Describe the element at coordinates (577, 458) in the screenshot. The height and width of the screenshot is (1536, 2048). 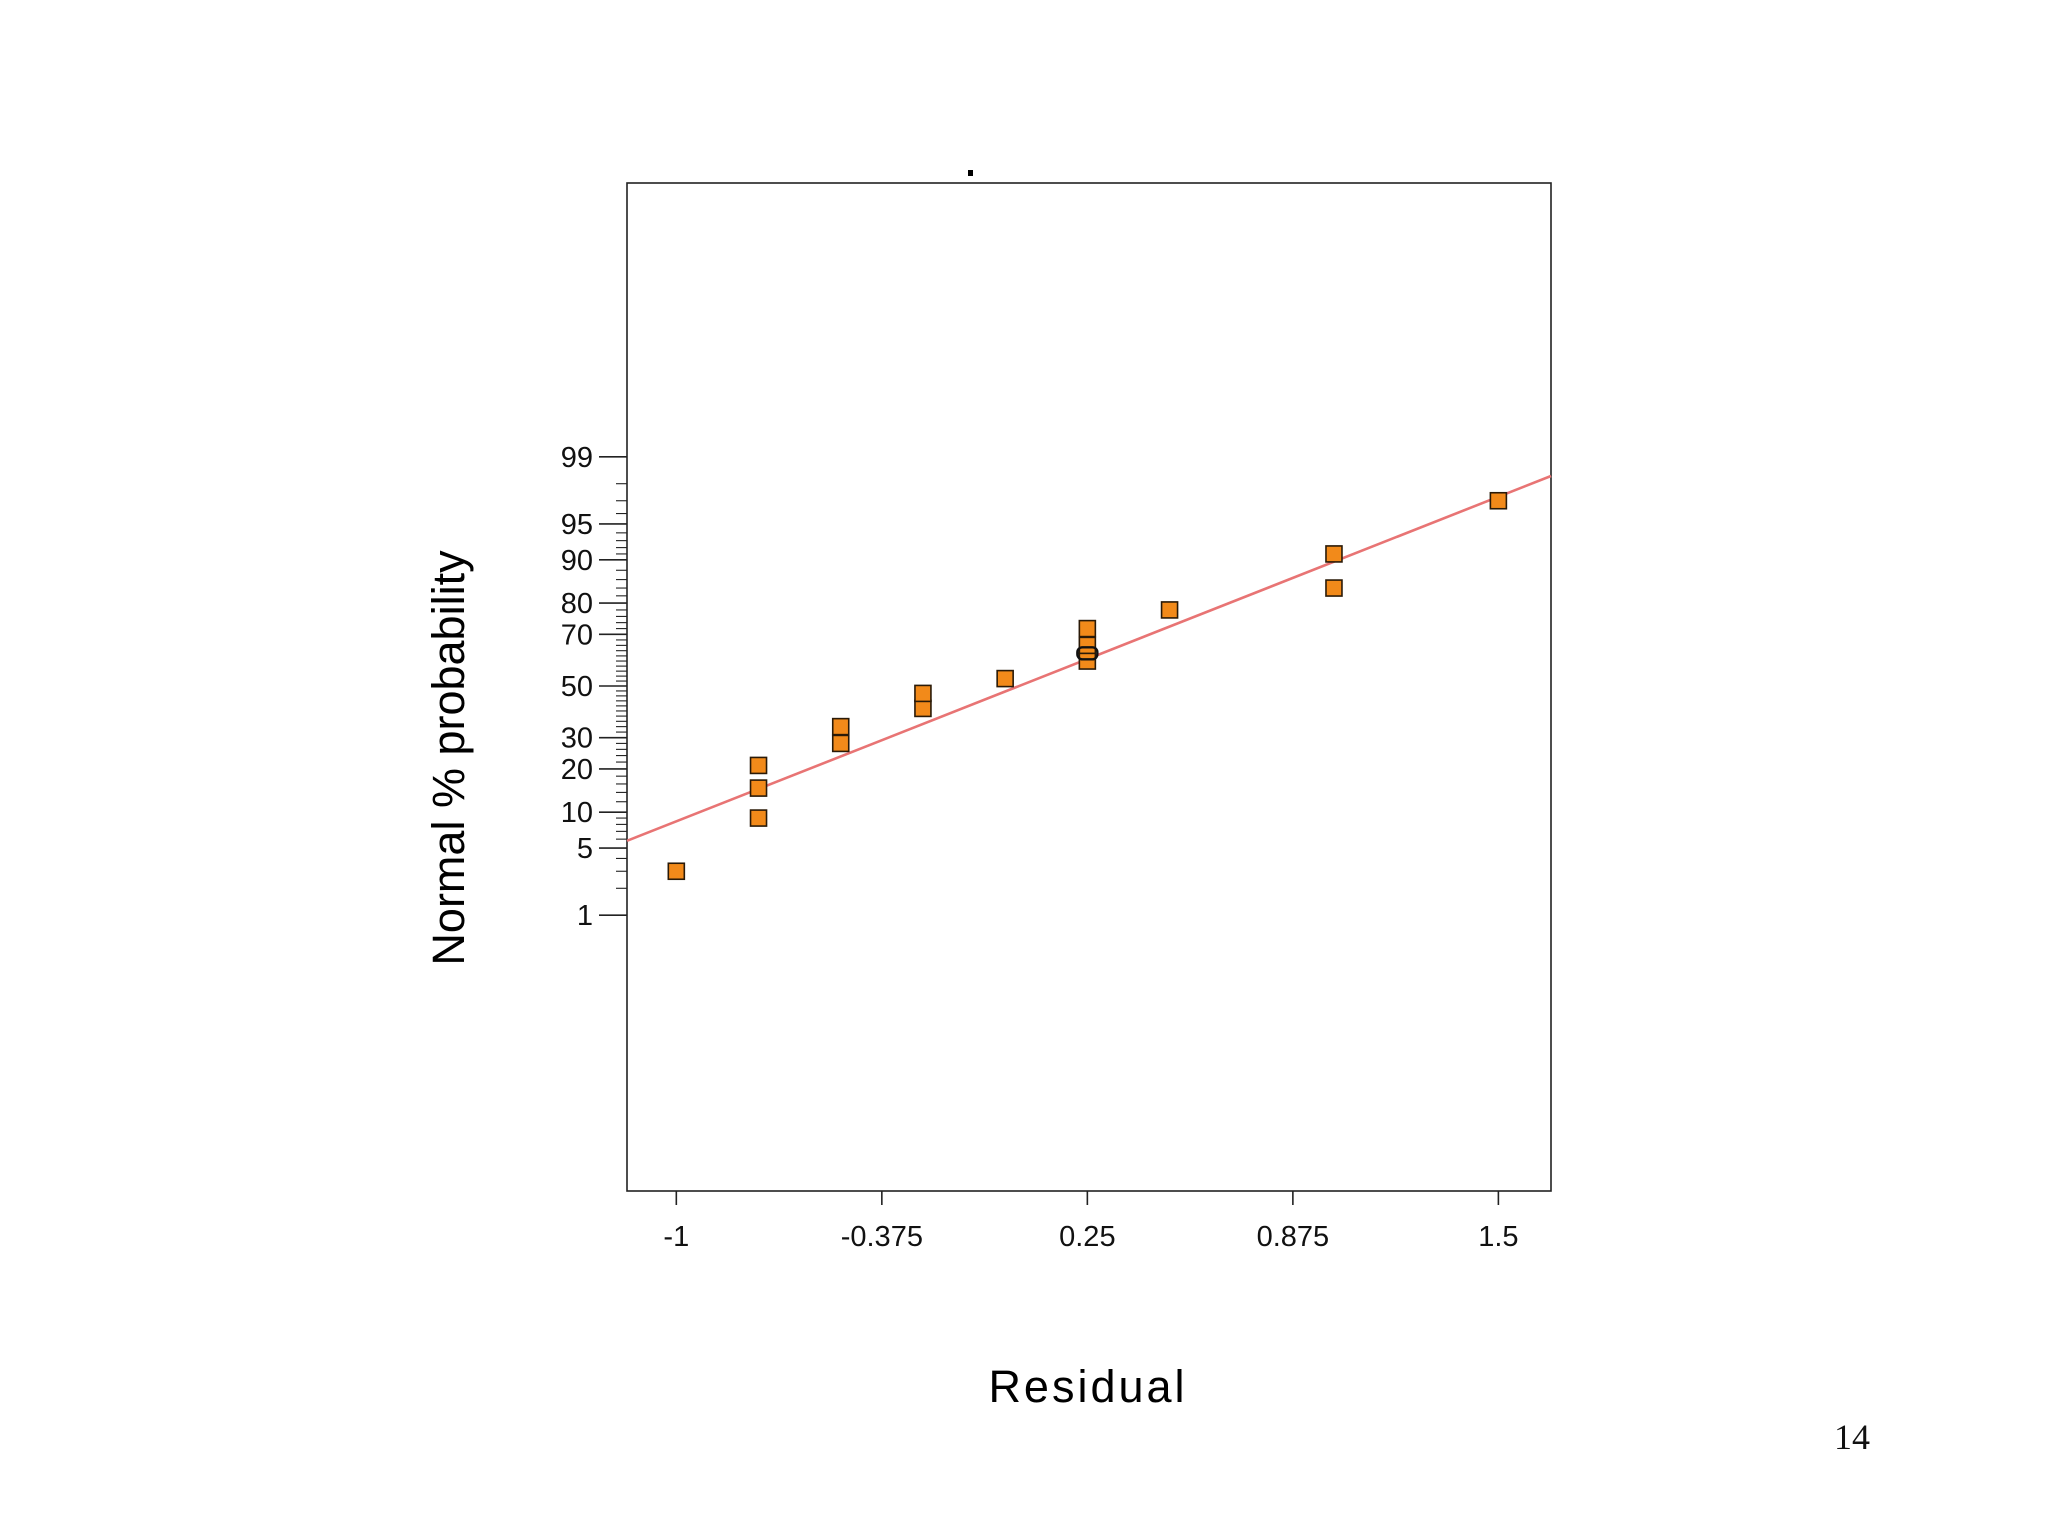
I see `y-tick-label: 99` at that location.